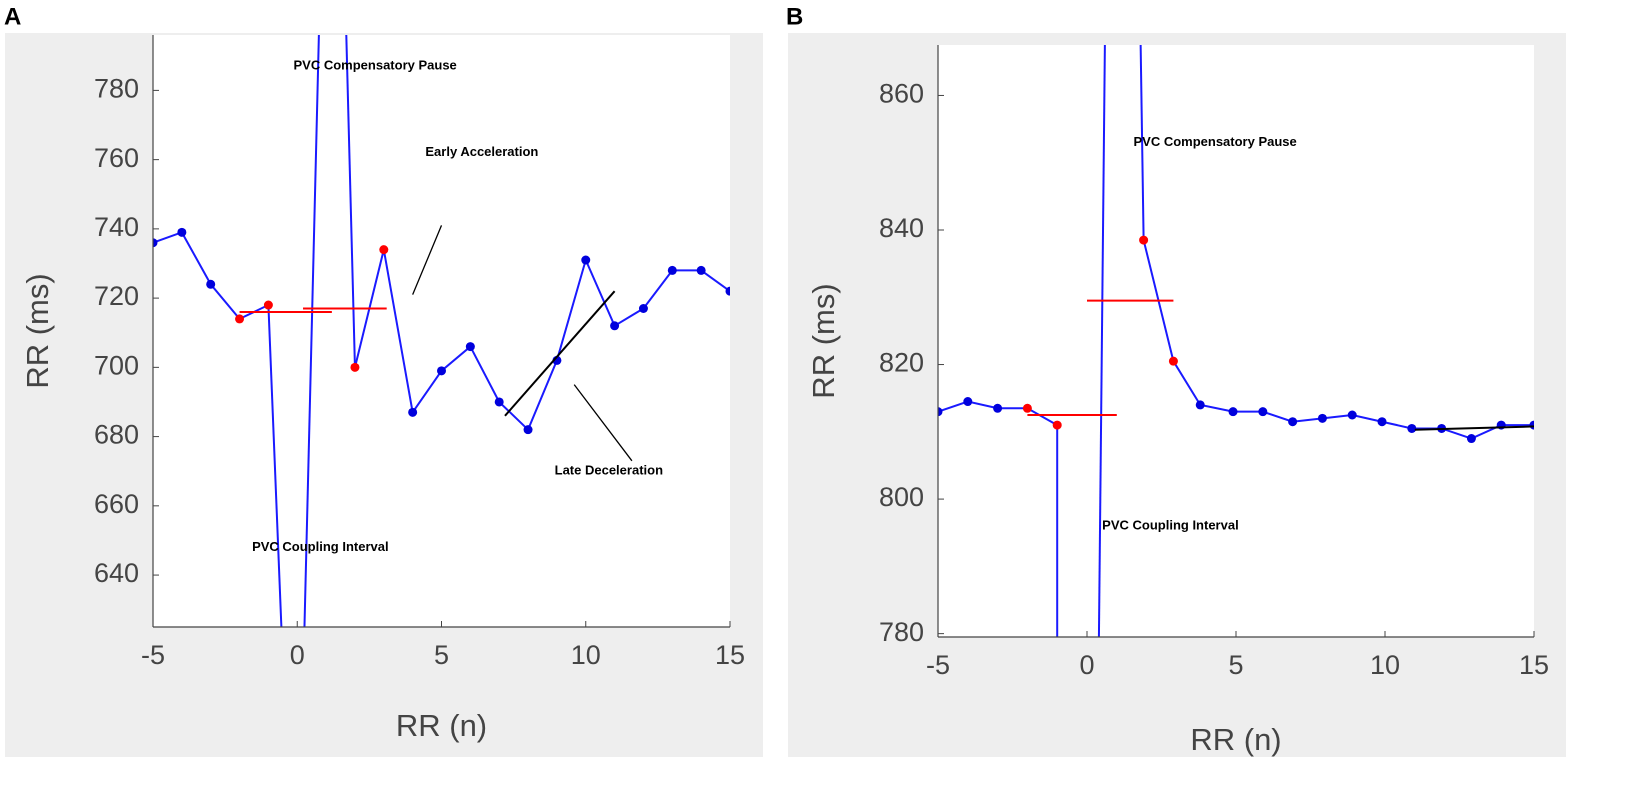  I want to click on y-tick-label: 760, so click(116, 158).